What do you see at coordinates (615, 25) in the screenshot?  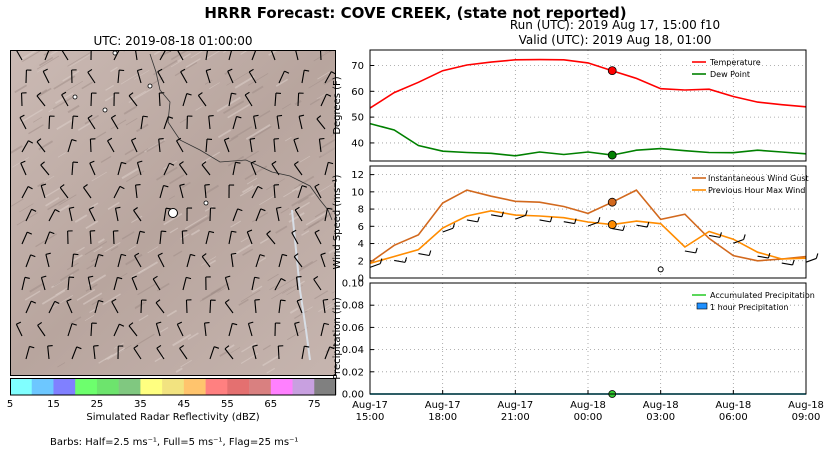 I see `run-time-label: Run (UTC): 2019 Aug 17, 15:00 f10` at bounding box center [615, 25].